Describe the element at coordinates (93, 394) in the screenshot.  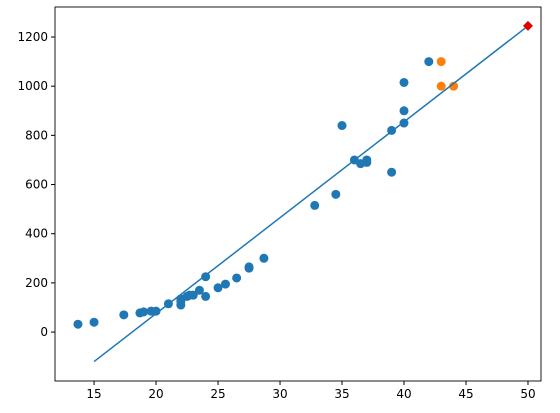
I see `x-tick-label: 15` at that location.